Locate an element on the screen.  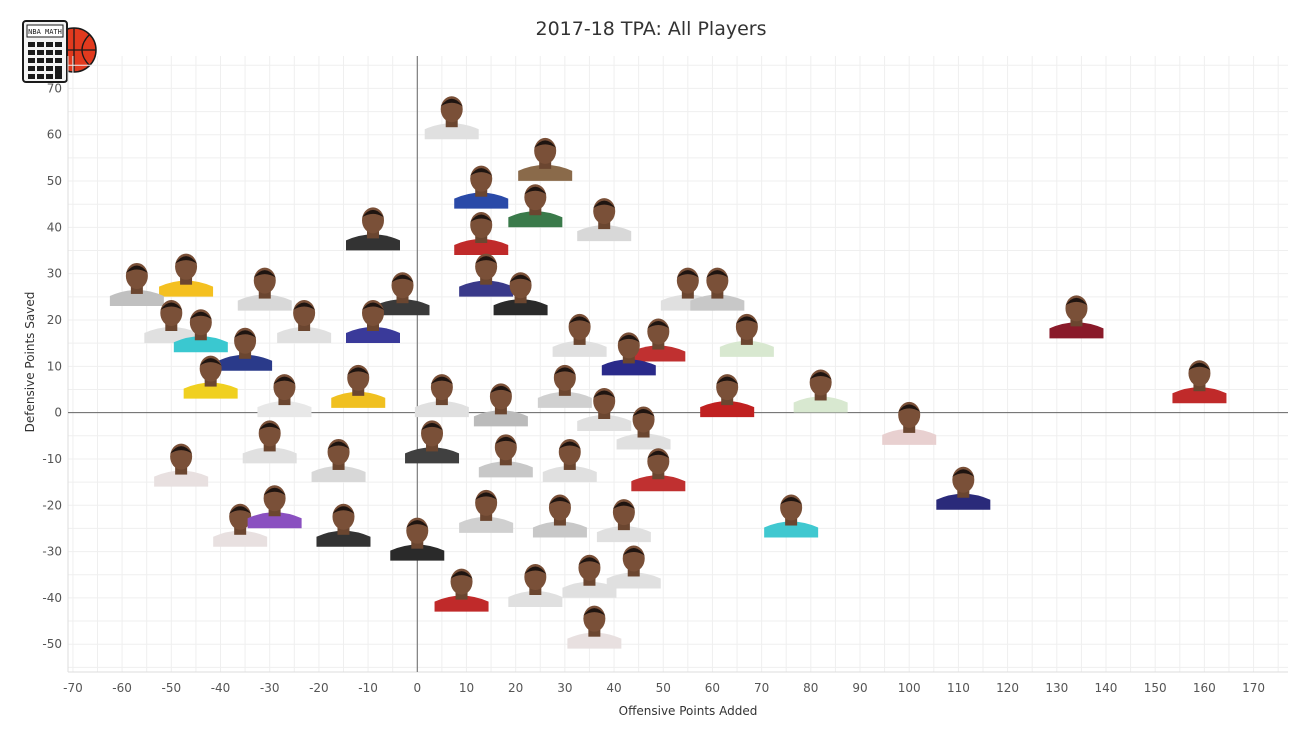
x-tick-label: 170 is located at coordinates (1253, 688).